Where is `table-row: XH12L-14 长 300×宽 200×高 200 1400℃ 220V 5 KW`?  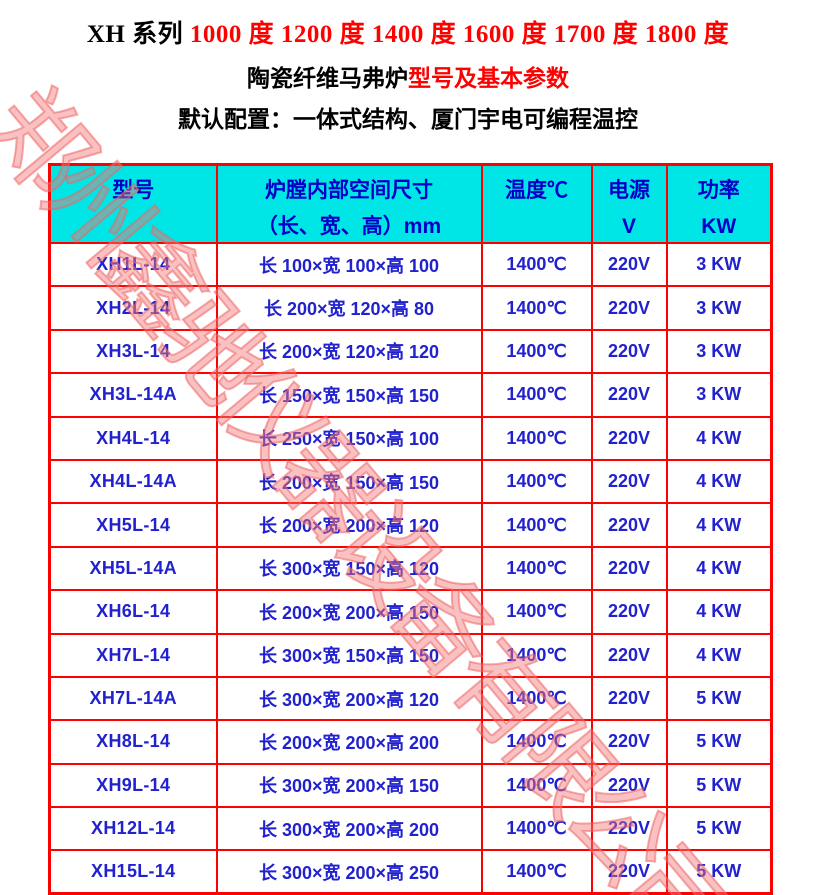 table-row: XH12L-14 长 300×宽 200×高 200 1400℃ 220V 5 KW is located at coordinates (410, 829).